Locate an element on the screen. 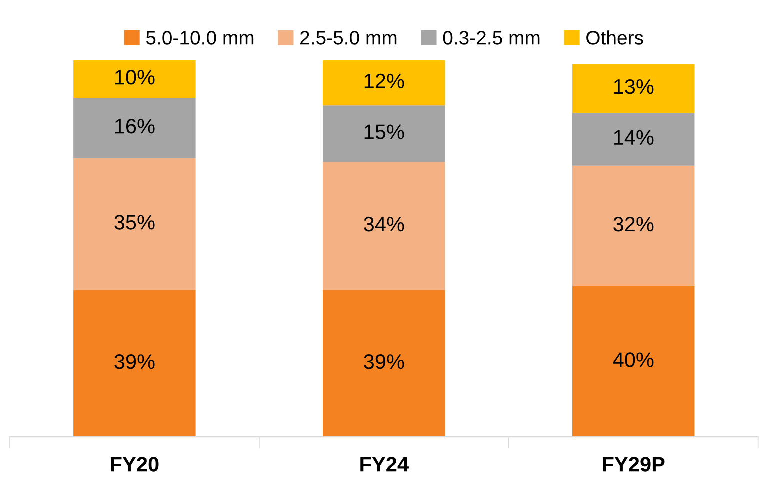 This screenshot has height=483, width=766. data-label: 40% is located at coordinates (633, 360).